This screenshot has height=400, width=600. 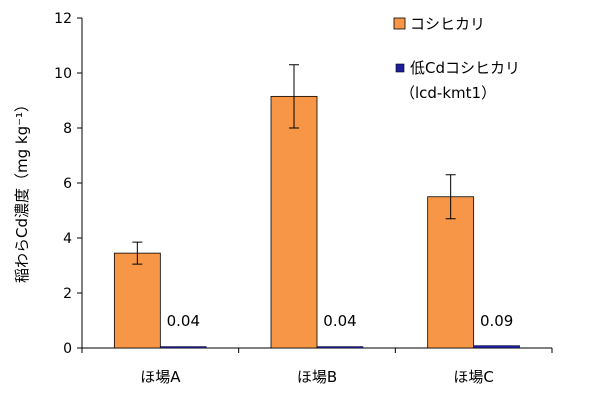 What do you see at coordinates (63, 19) in the screenshot?
I see `y-tick-label: 12` at bounding box center [63, 19].